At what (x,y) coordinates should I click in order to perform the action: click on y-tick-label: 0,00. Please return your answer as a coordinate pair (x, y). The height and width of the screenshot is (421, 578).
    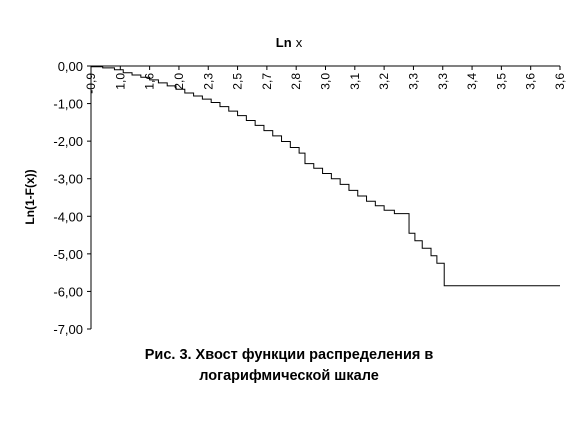
    Looking at the image, I should click on (70, 66).